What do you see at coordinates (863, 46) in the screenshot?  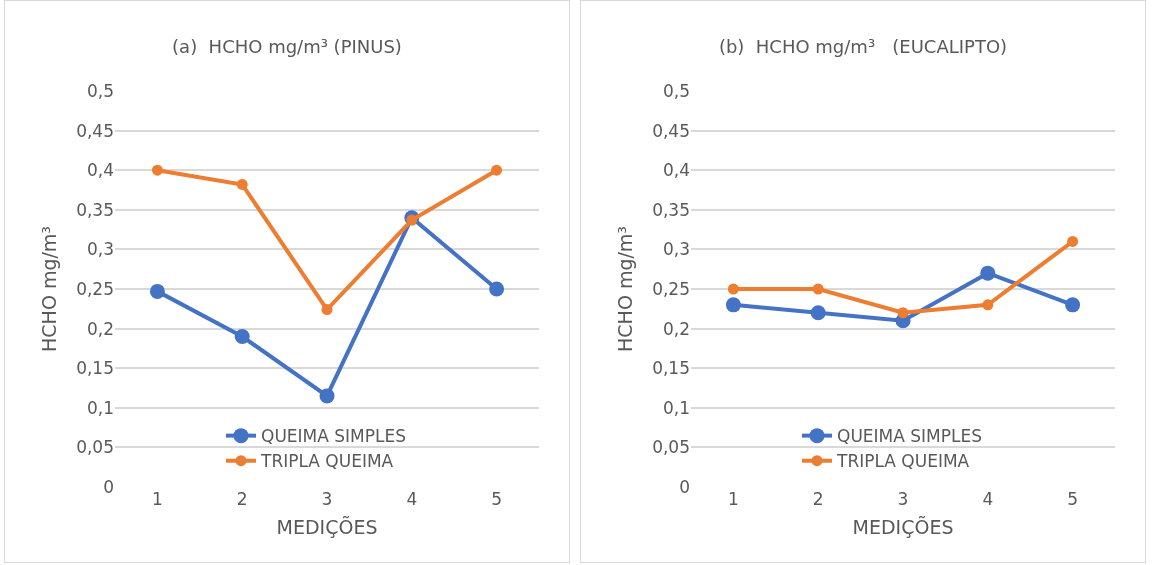 I see `chart-title: (b) HCHO mg/m³ (EUCALIPTO)` at bounding box center [863, 46].